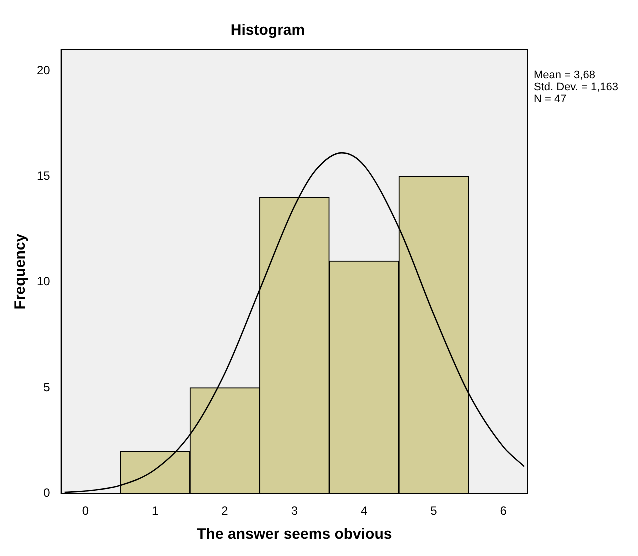  Describe the element at coordinates (47, 493) in the screenshot. I see `y-tick-label: 0` at that location.